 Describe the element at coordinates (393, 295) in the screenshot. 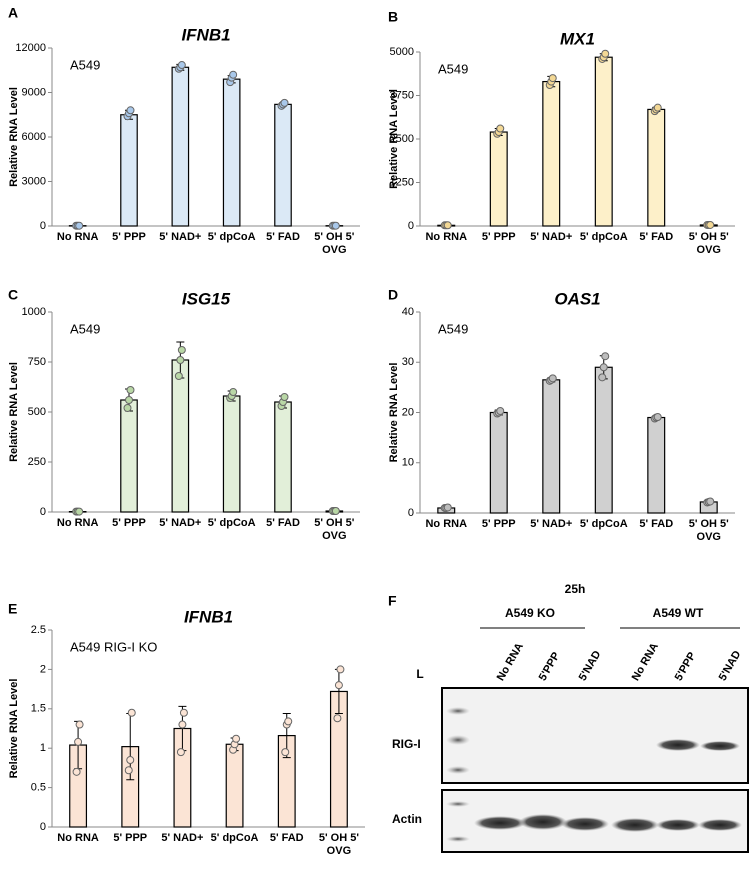

I see `panel-letter: D` at that location.